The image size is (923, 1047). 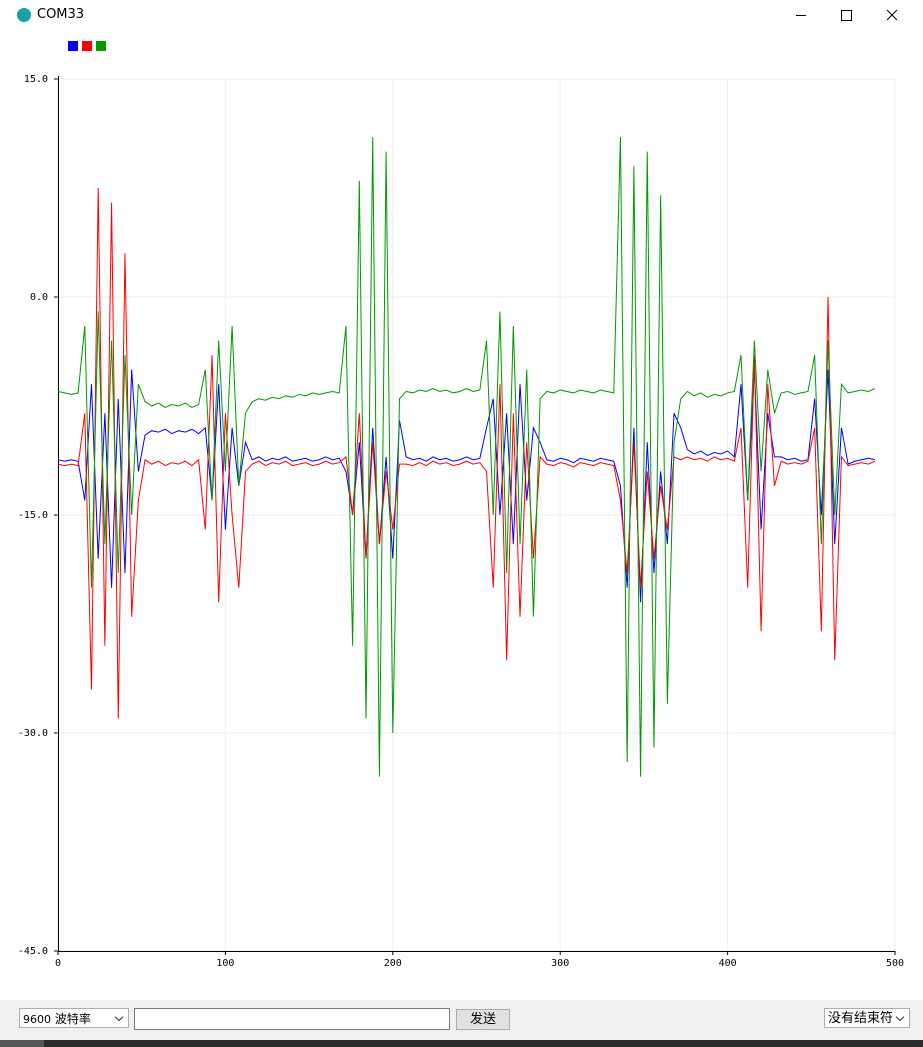 I want to click on send-input, so click(x=292, y=1019).